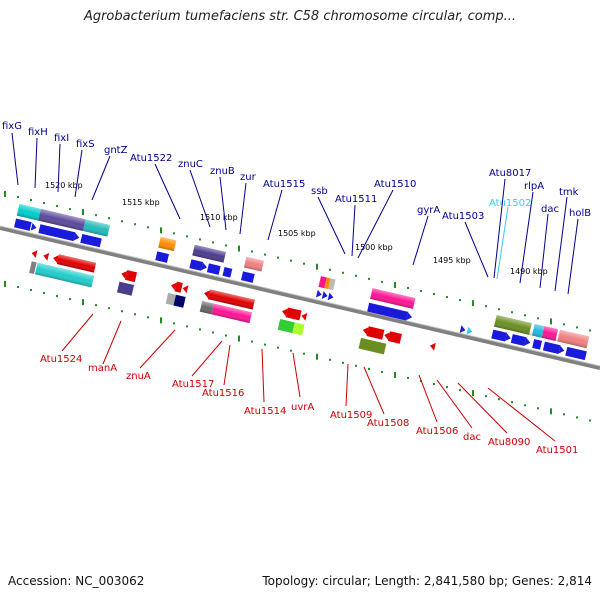 The height and width of the screenshot is (600, 600). What do you see at coordinates (509, 442) in the screenshot?
I see `gene-label: Atu8090` at bounding box center [509, 442].